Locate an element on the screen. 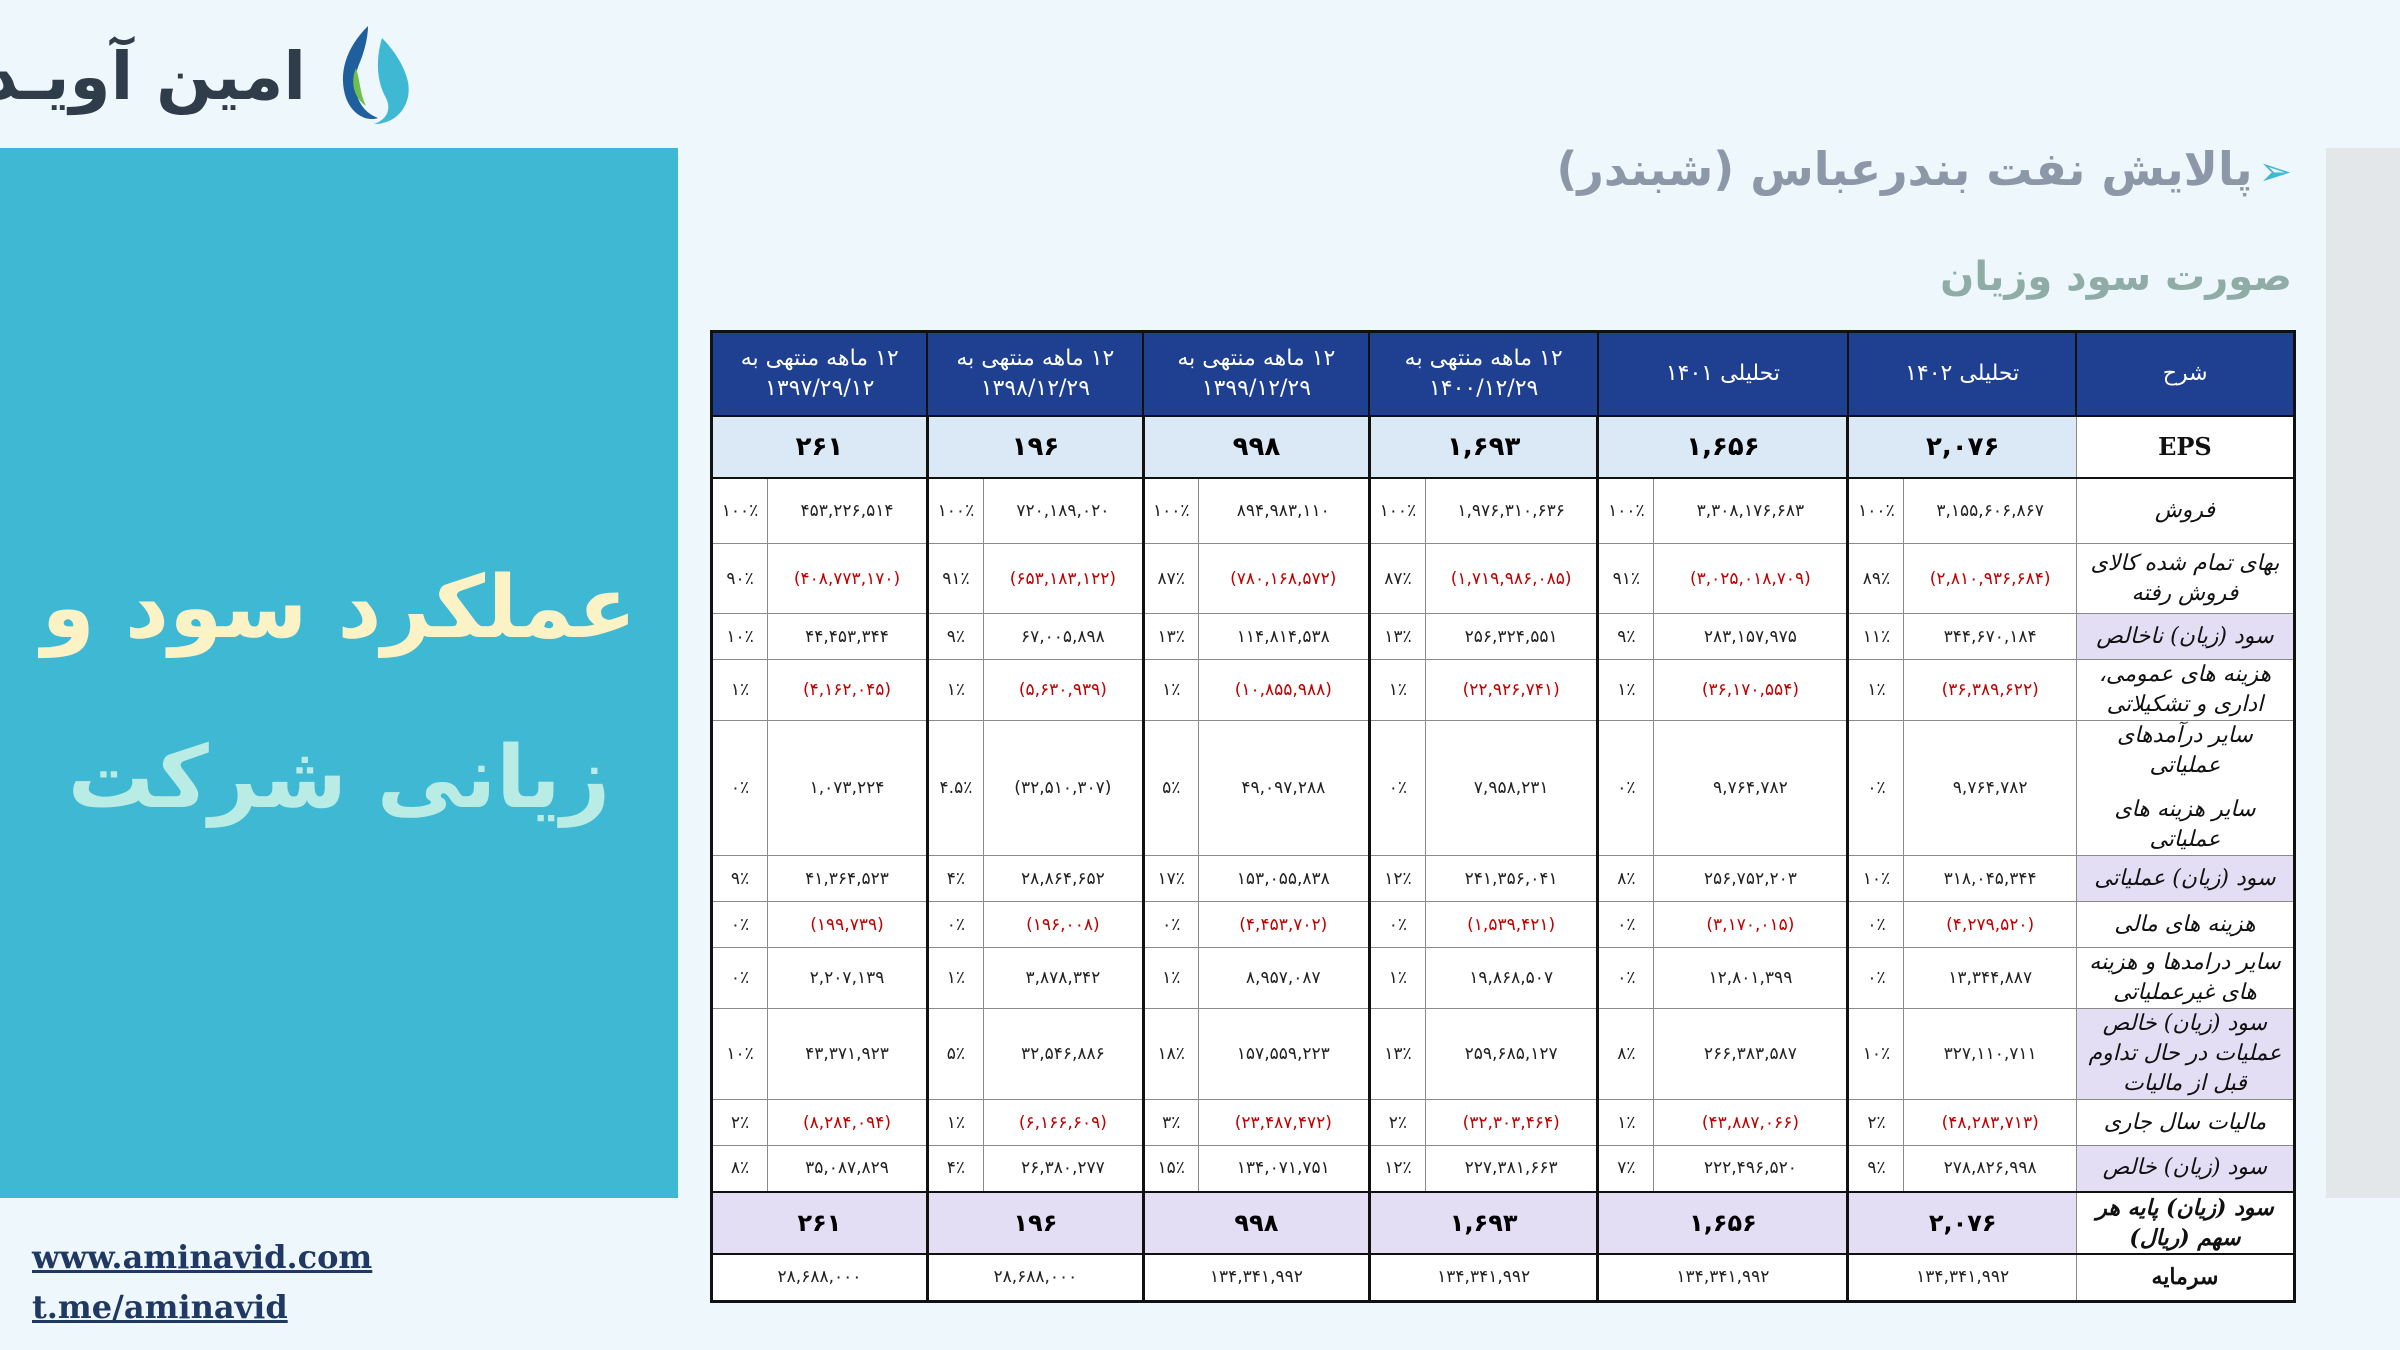 The image size is (2400, 1350). row-label-text: سایر درامدها و هزینه های غیرعملیاتی is located at coordinates (2185, 977).